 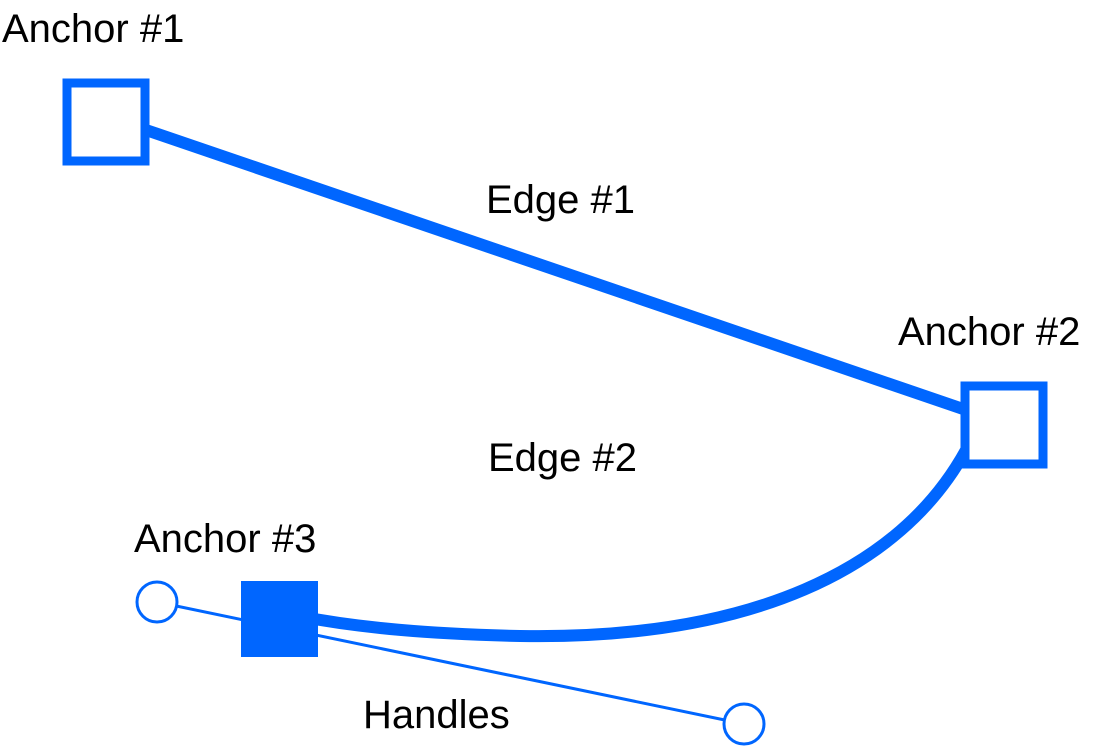 I want to click on edge-1-label: Edge #1, so click(x=560, y=200).